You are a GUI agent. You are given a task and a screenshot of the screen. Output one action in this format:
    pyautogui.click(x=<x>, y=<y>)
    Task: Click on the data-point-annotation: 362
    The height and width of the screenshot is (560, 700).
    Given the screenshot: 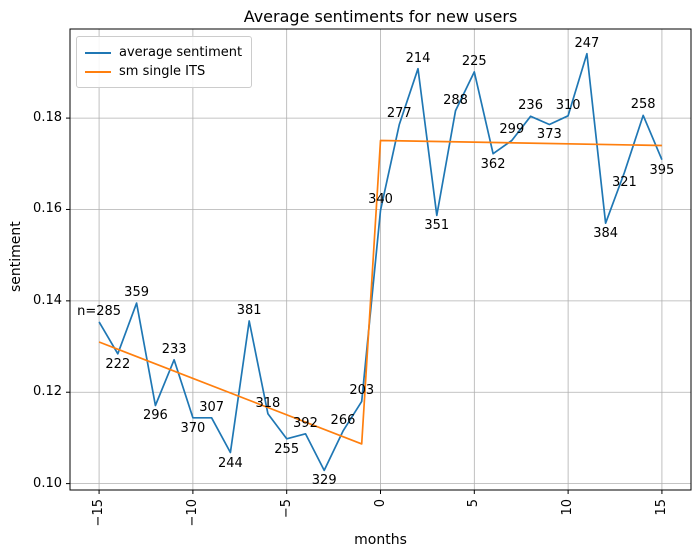 What is the action you would take?
    pyautogui.click(x=493, y=164)
    